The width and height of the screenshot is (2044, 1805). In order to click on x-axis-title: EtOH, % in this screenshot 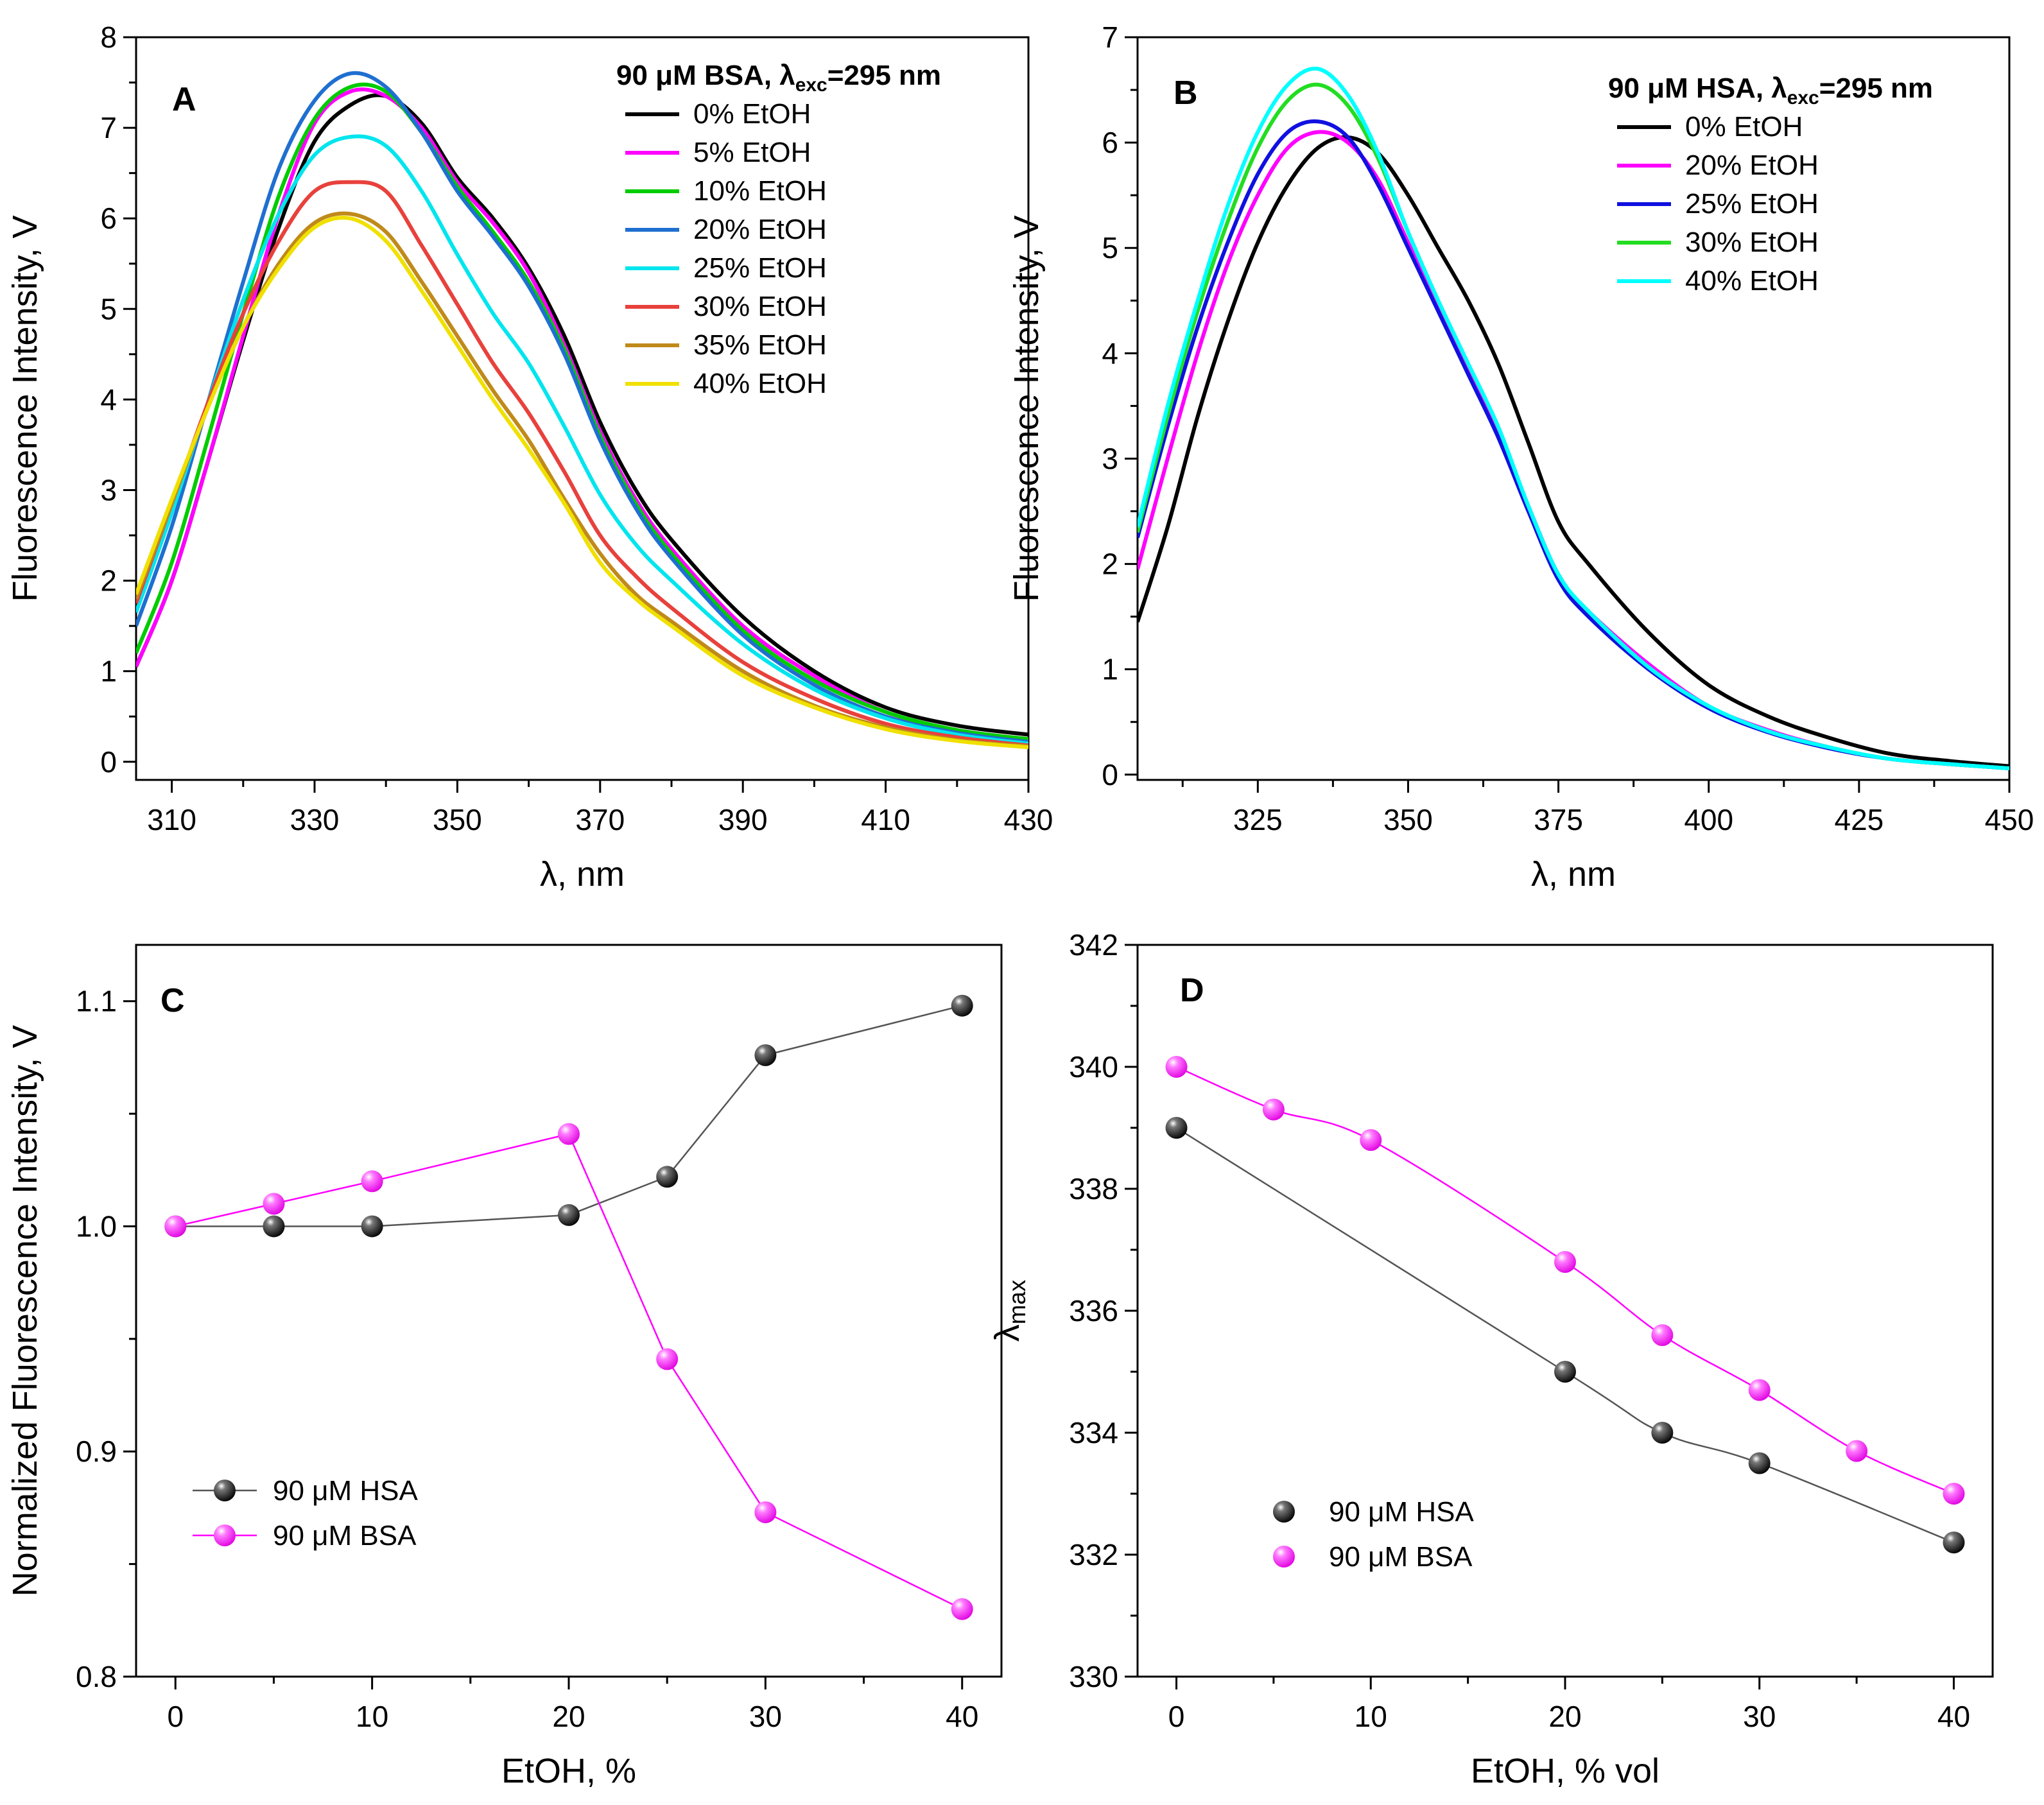, I will do `click(568, 1771)`.